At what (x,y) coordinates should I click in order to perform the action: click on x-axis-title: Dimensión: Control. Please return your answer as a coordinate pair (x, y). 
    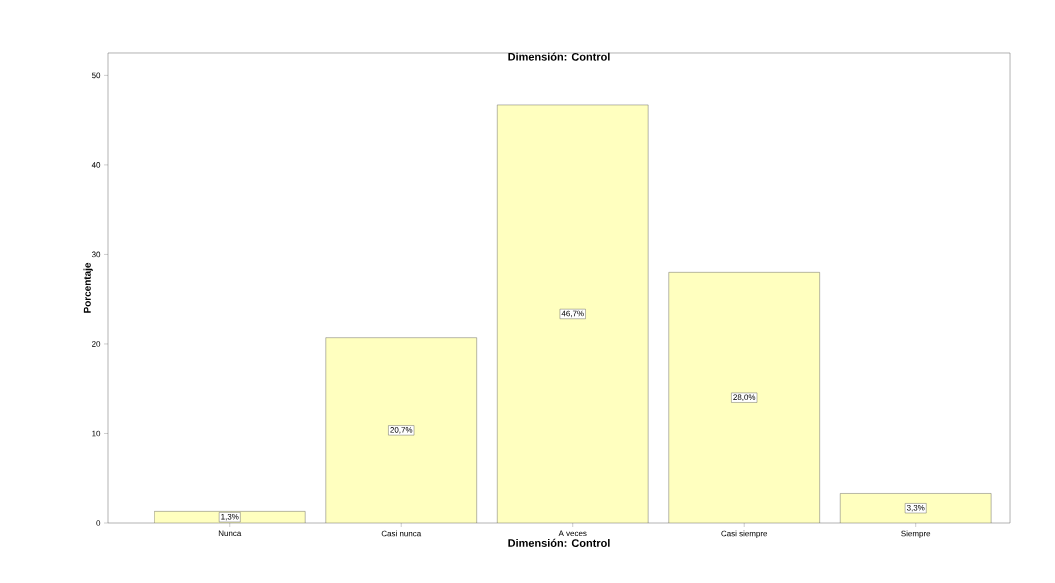
    Looking at the image, I should click on (559, 542).